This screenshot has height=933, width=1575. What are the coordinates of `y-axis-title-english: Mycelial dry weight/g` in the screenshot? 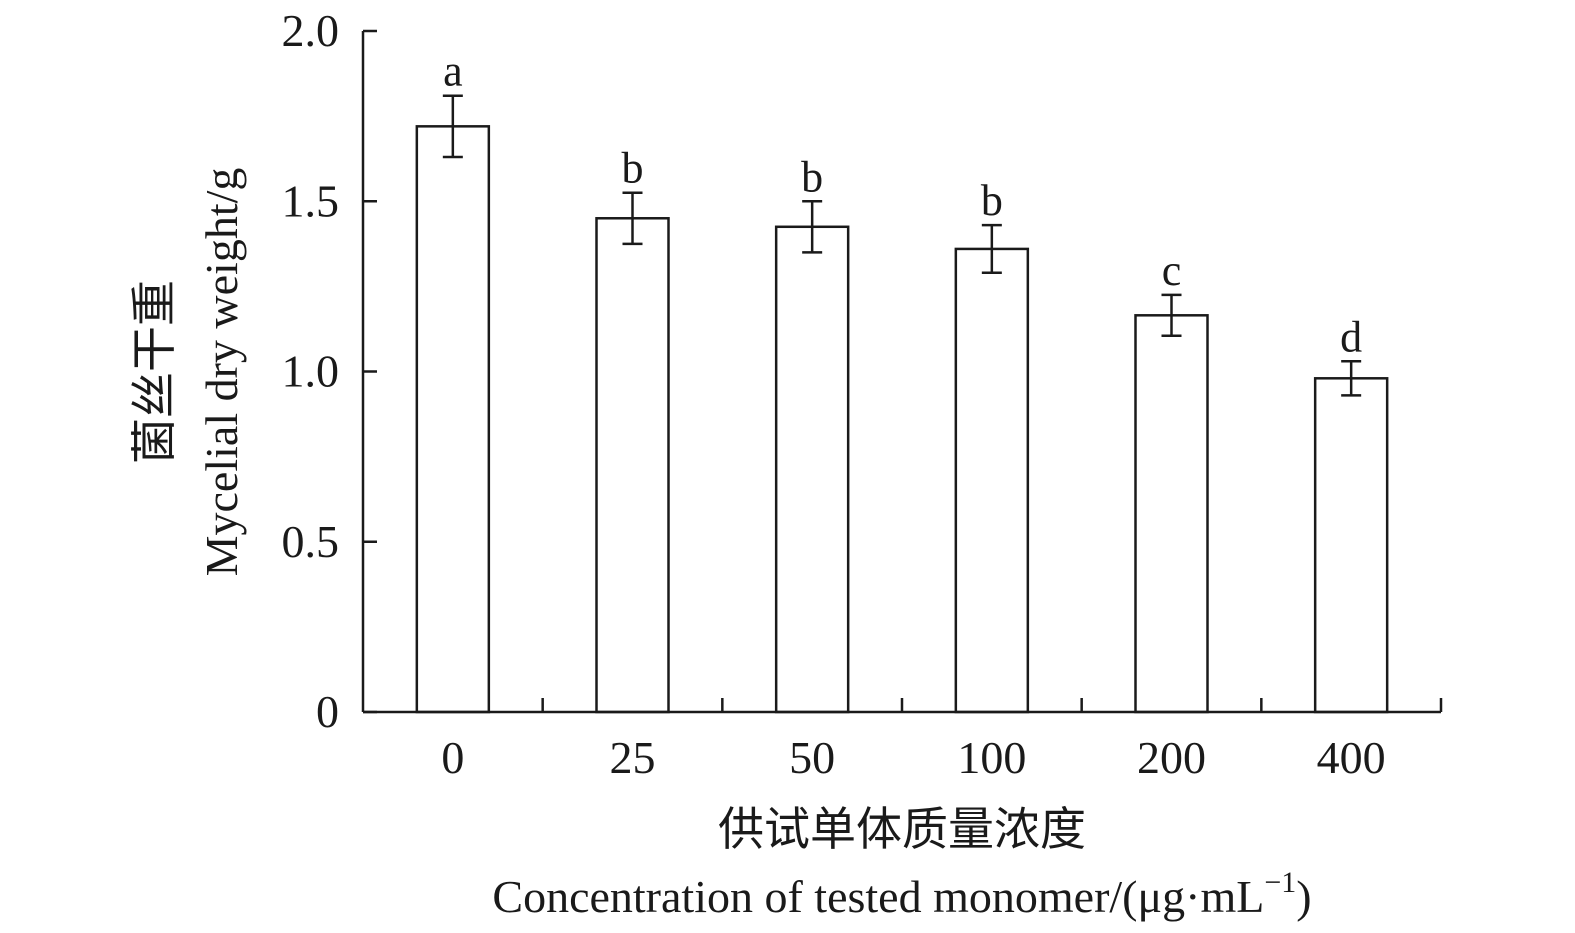 It's located at (221, 372).